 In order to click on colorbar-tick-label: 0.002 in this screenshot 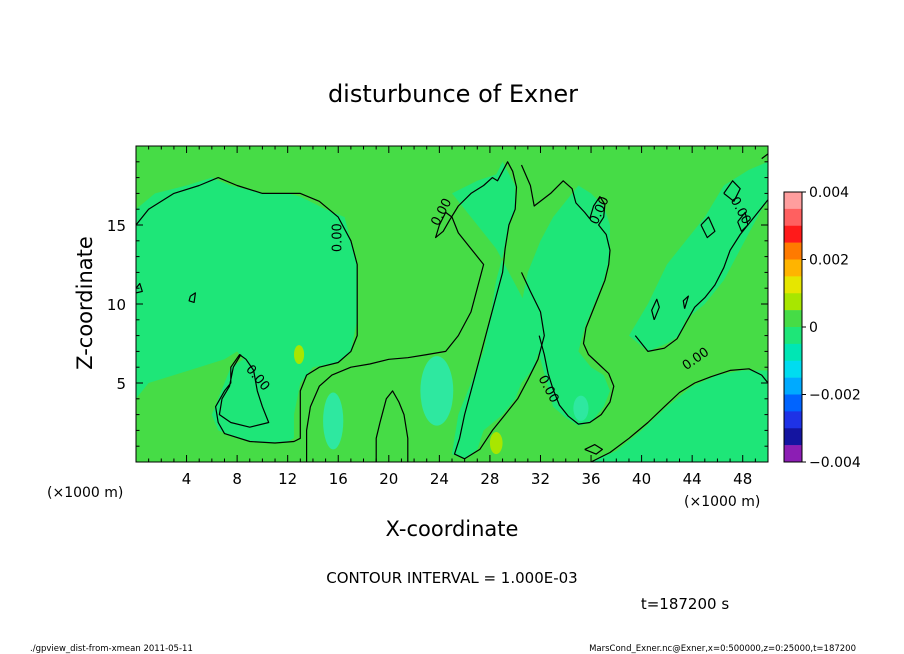, I will do `click(829, 261)`.